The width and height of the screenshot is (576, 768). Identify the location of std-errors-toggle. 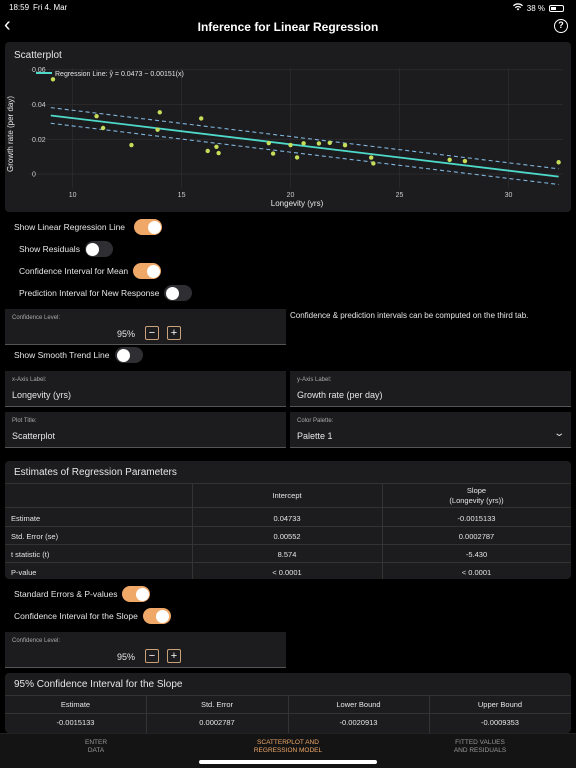
(136, 594).